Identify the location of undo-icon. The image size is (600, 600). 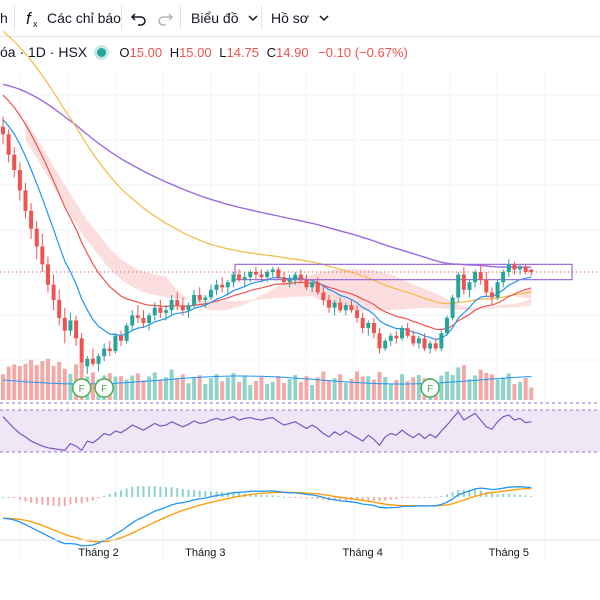
(139, 18).